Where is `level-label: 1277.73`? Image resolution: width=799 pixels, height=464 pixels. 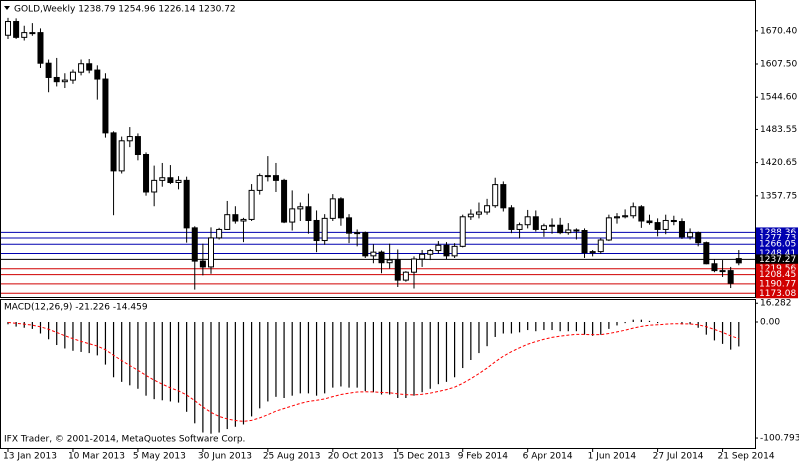 level-label: 1277.73 is located at coordinates (777, 239).